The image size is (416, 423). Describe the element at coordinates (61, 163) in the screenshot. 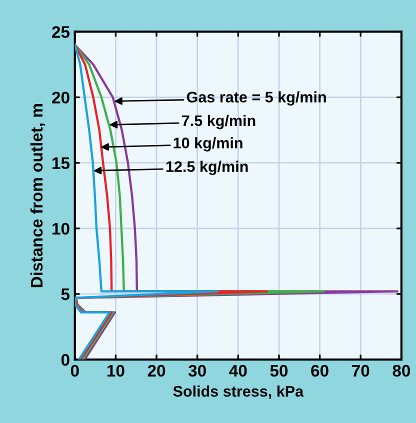

I see `y-tick-label: 15` at that location.